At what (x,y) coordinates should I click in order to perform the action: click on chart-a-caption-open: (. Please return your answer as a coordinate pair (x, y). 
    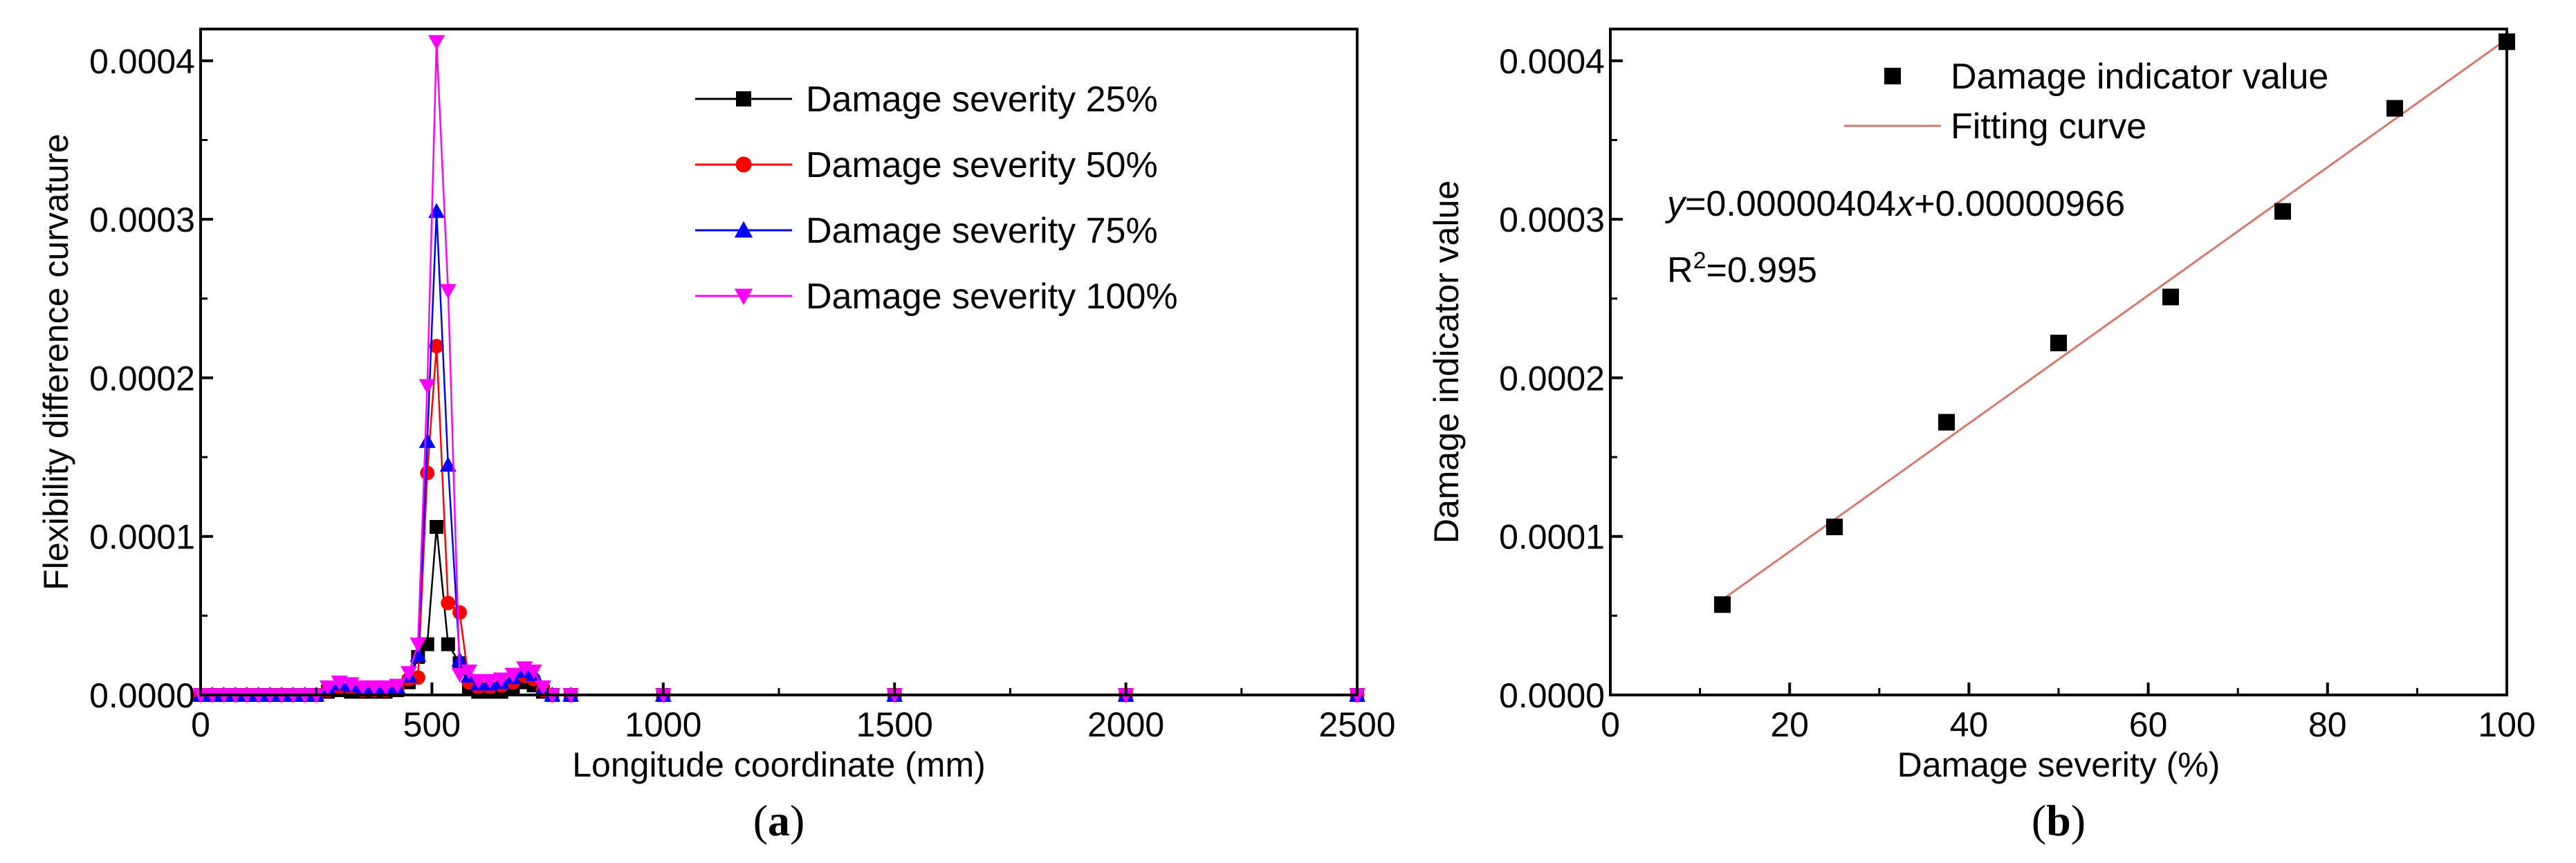
    Looking at the image, I should click on (760, 820).